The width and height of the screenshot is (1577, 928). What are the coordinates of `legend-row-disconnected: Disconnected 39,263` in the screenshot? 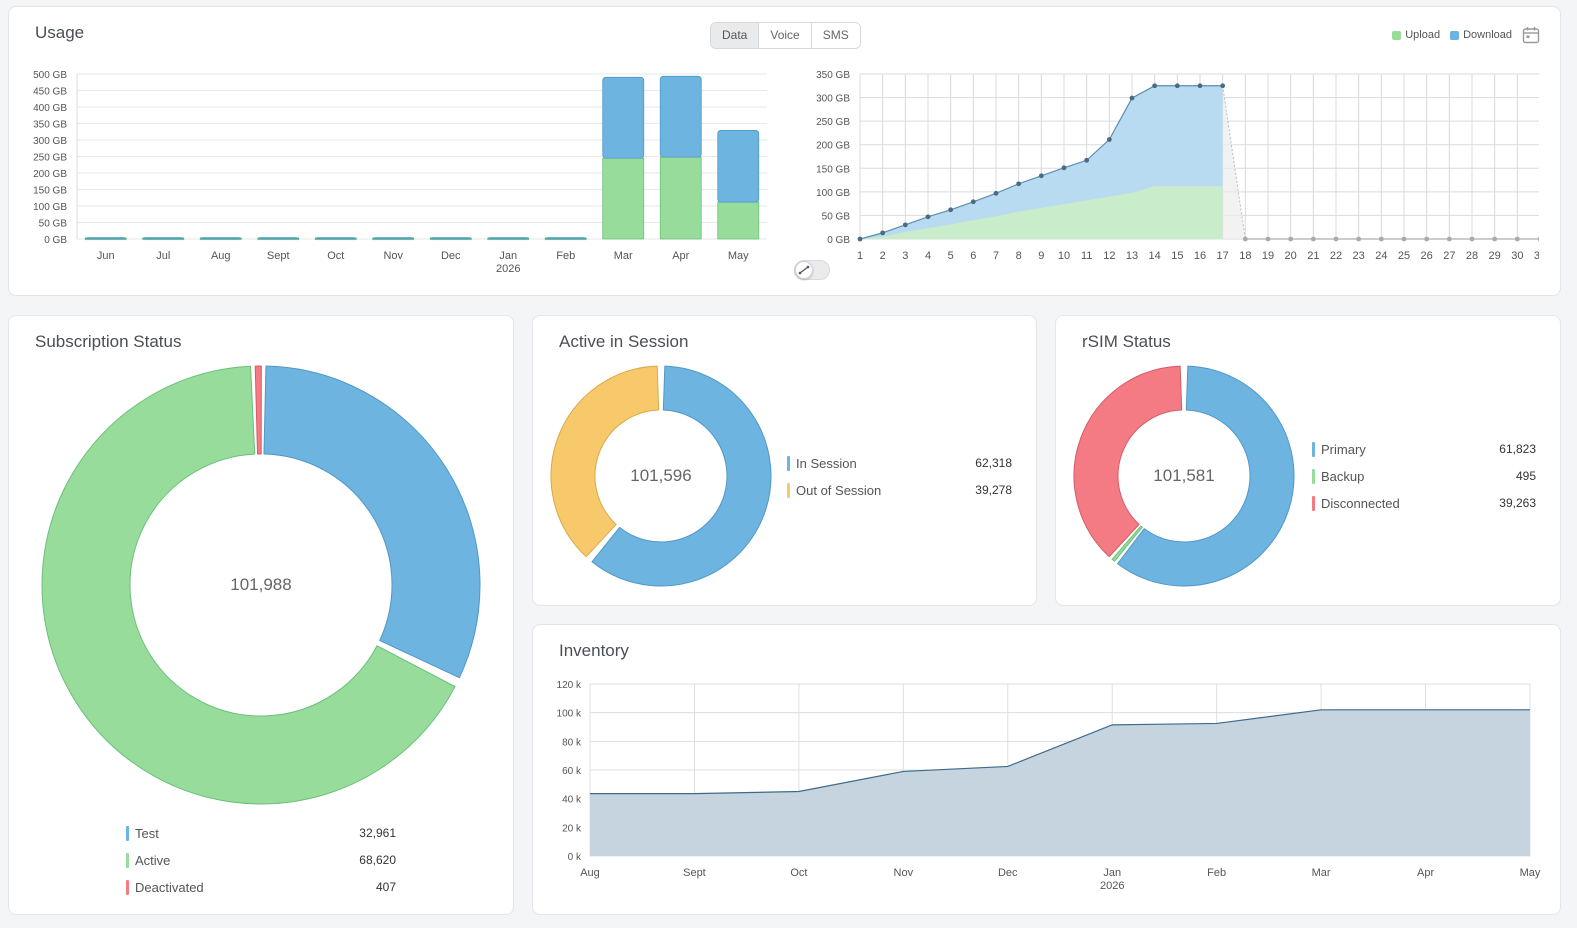 It's located at (1424, 507).